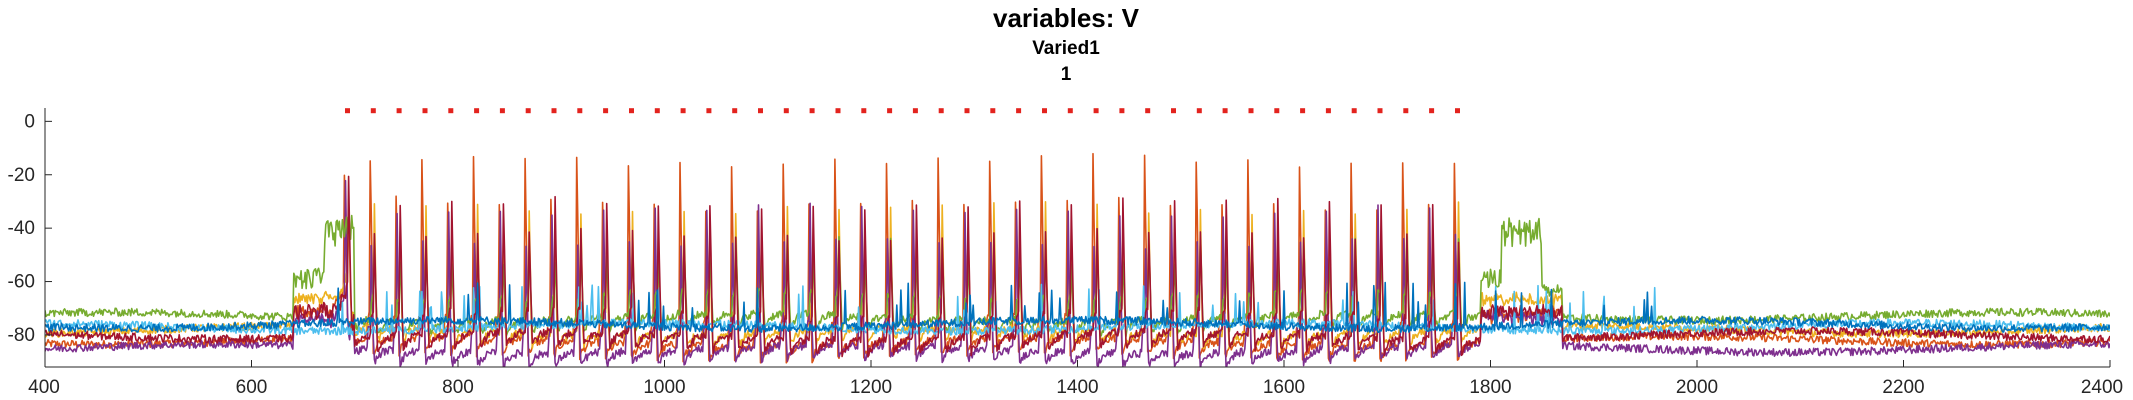 Image resolution: width=2133 pixels, height=400 pixels. What do you see at coordinates (458, 387) in the screenshot?
I see `x-tick-label: 800` at bounding box center [458, 387].